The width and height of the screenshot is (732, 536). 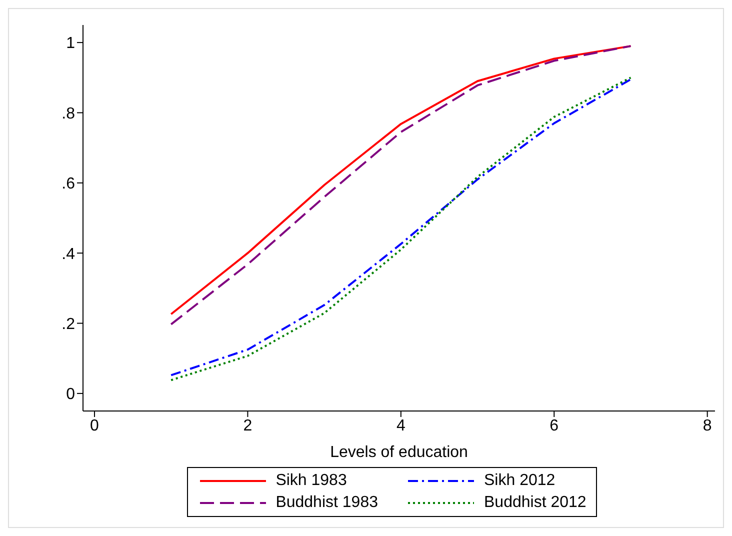 What do you see at coordinates (399, 452) in the screenshot?
I see `x-axis-title: Levels of education` at bounding box center [399, 452].